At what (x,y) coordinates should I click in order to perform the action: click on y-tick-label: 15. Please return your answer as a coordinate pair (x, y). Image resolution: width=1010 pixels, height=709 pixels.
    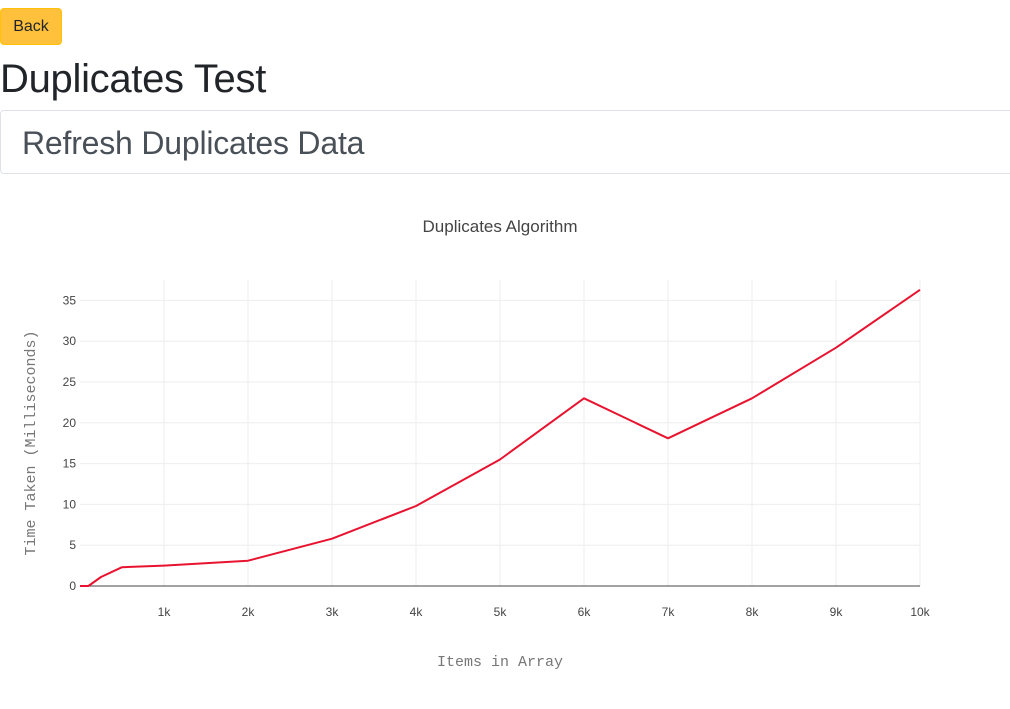
    Looking at the image, I should click on (70, 464).